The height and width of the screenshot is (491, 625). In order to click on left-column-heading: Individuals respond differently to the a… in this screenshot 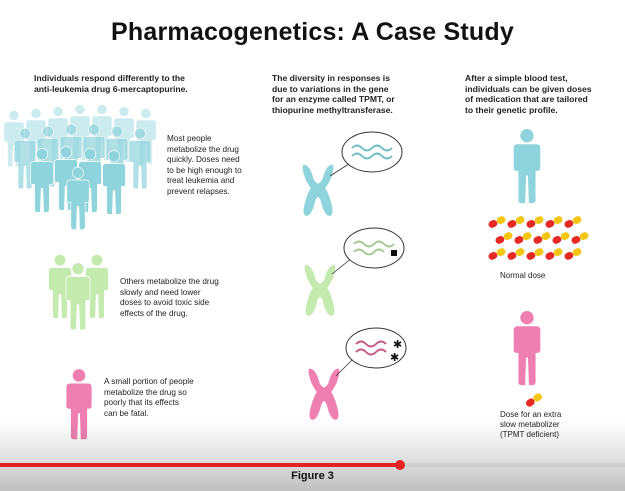, I will do `click(134, 83)`.